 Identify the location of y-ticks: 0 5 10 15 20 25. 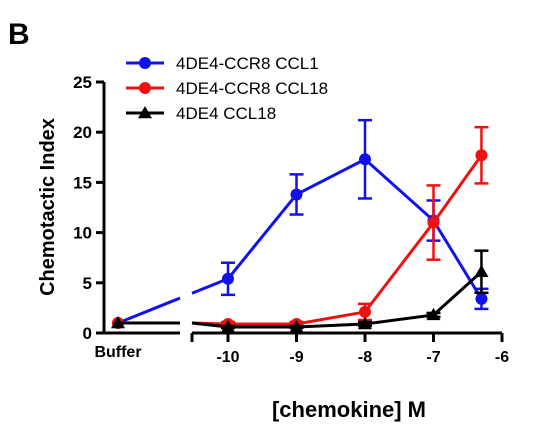
(88, 208).